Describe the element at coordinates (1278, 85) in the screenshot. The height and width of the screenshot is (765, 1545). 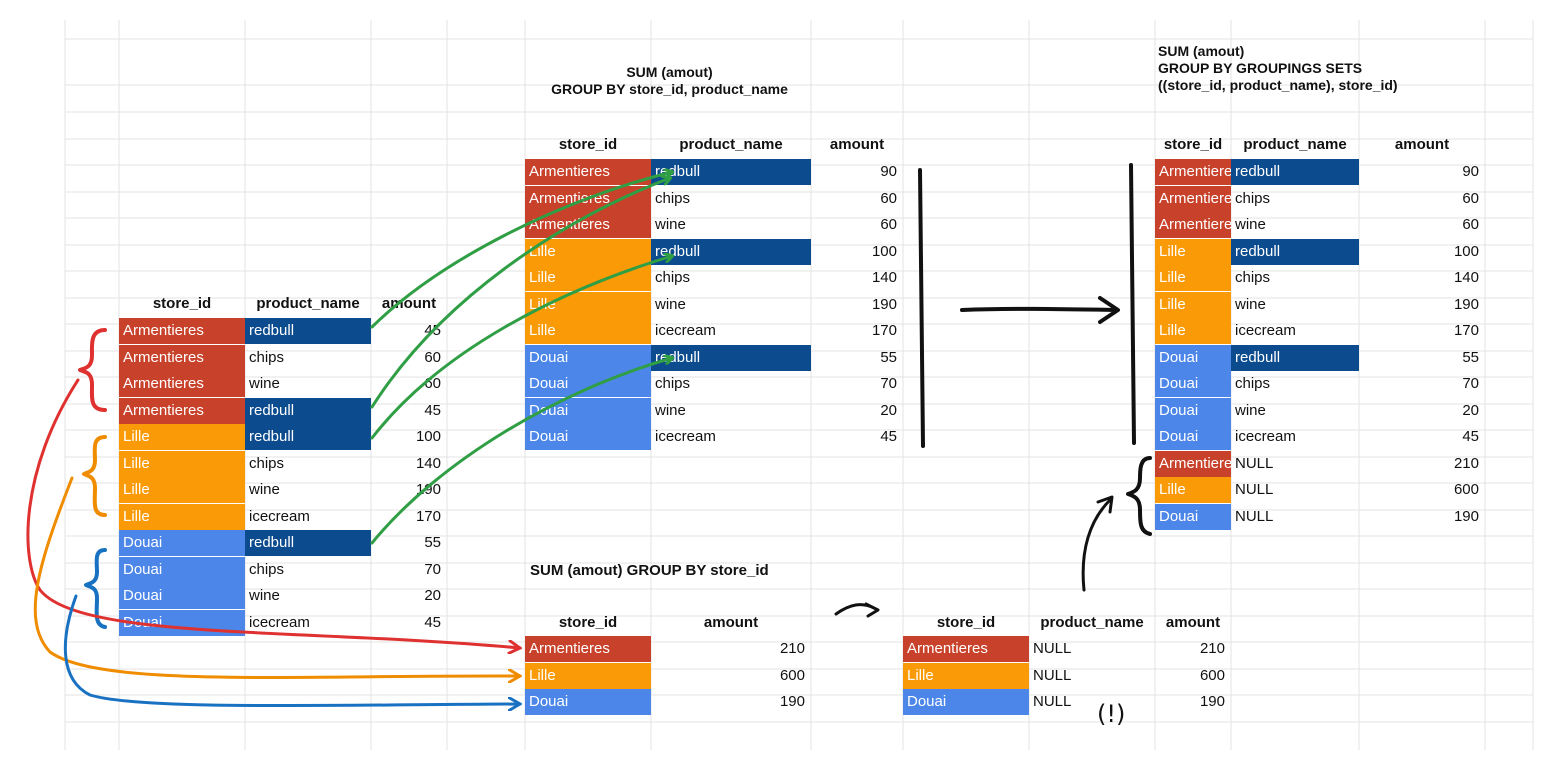
I see `grouping-sets-title-line3: ((store_id, product_name), store_id)` at that location.